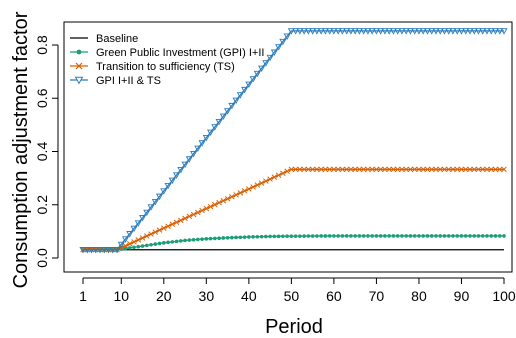  Describe the element at coordinates (504, 296) in the screenshot. I see `x-tick-label: 100` at that location.